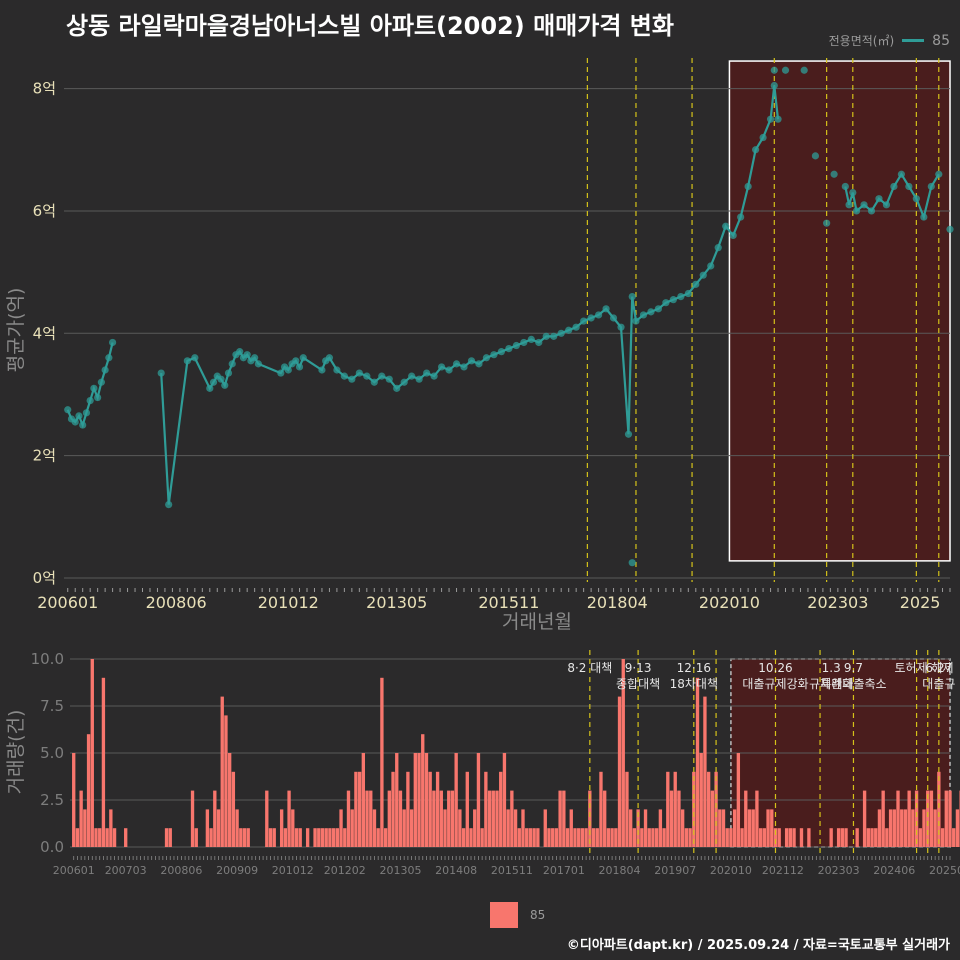 The width and height of the screenshot is (960, 960). Describe the element at coordinates (589, 667) in the screenshot. I see `volume-annotation: 8·2 대책` at that location.